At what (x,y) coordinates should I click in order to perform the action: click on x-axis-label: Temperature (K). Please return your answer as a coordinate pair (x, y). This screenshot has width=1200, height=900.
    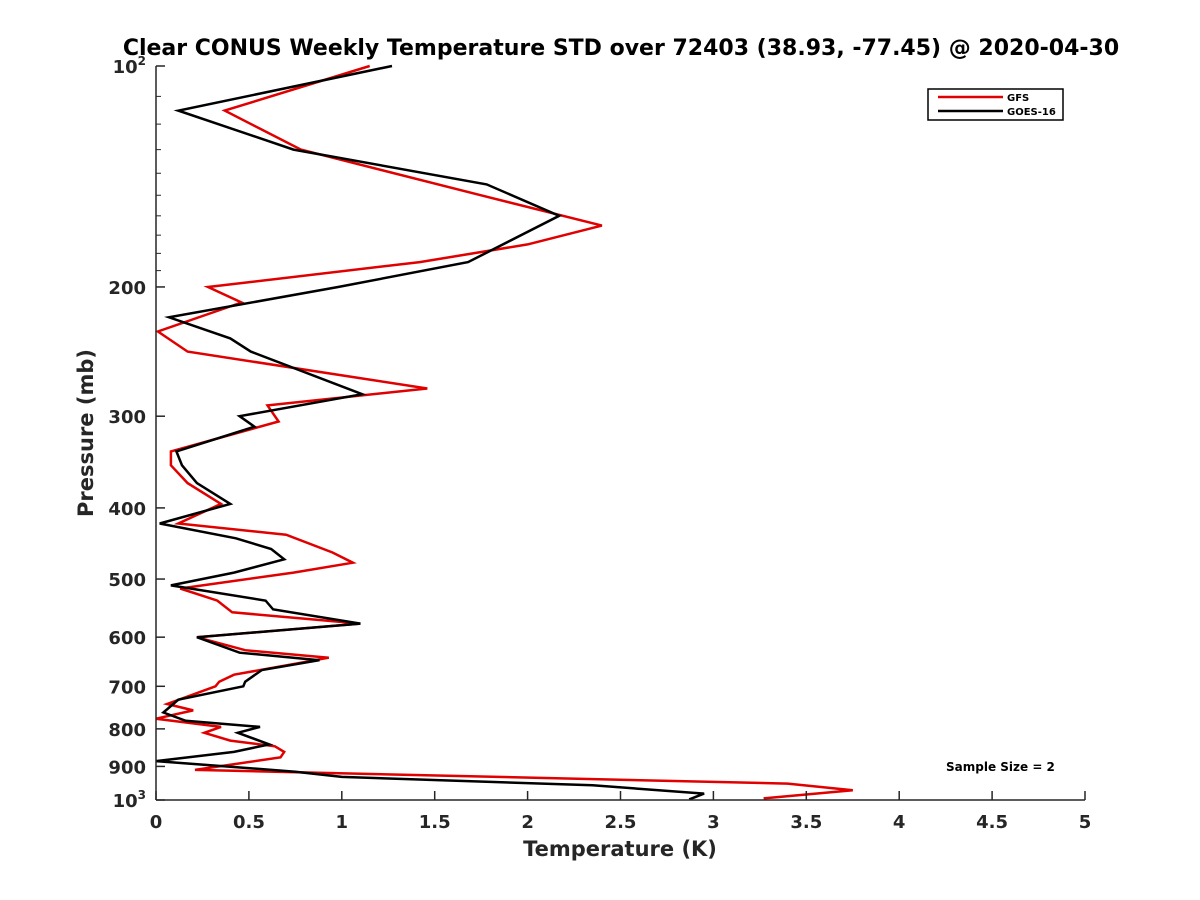
    Looking at the image, I should click on (620, 849).